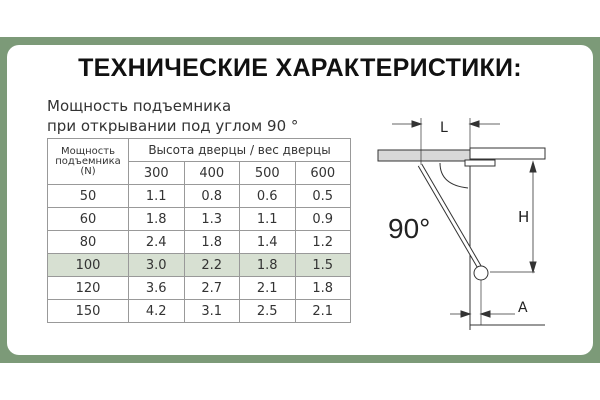 This screenshot has height=400, width=600. What do you see at coordinates (480, 163) in the screenshot?
I see `hinge` at bounding box center [480, 163].